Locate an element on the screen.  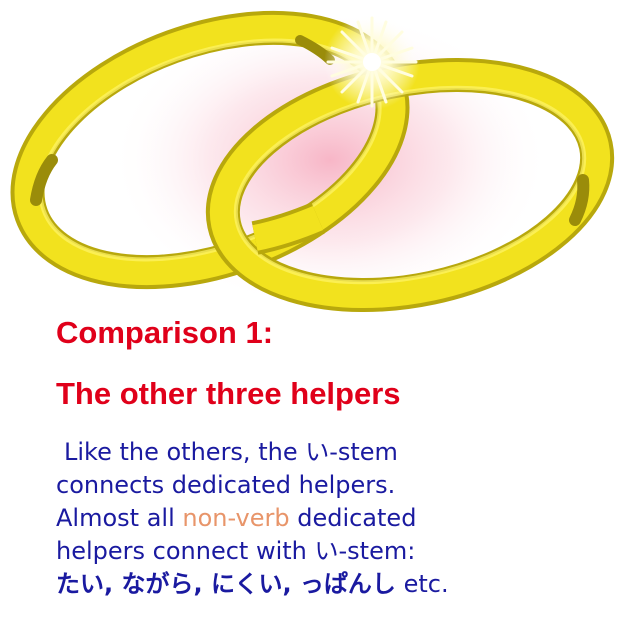
explanation-line-3-end: dedicated is located at coordinates (353, 518).